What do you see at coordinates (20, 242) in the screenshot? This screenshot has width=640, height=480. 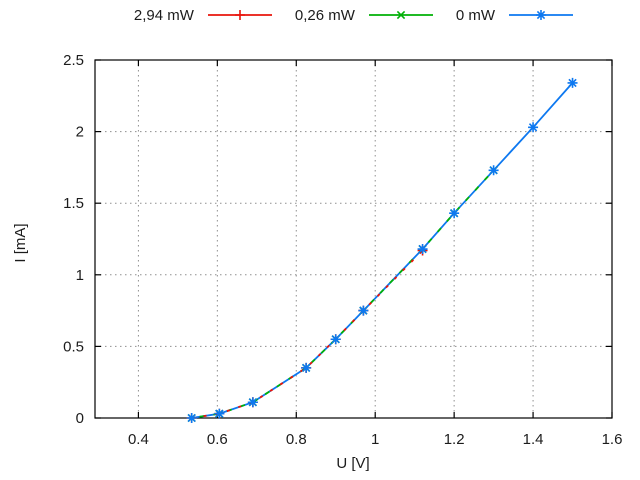 I see `y-axis-title: I [mA]` at bounding box center [20, 242].